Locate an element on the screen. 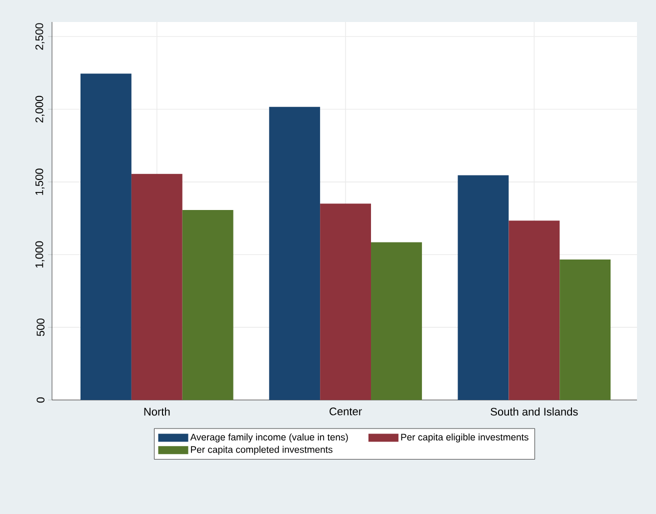  legend-label: Per capita completed investments is located at coordinates (261, 450).